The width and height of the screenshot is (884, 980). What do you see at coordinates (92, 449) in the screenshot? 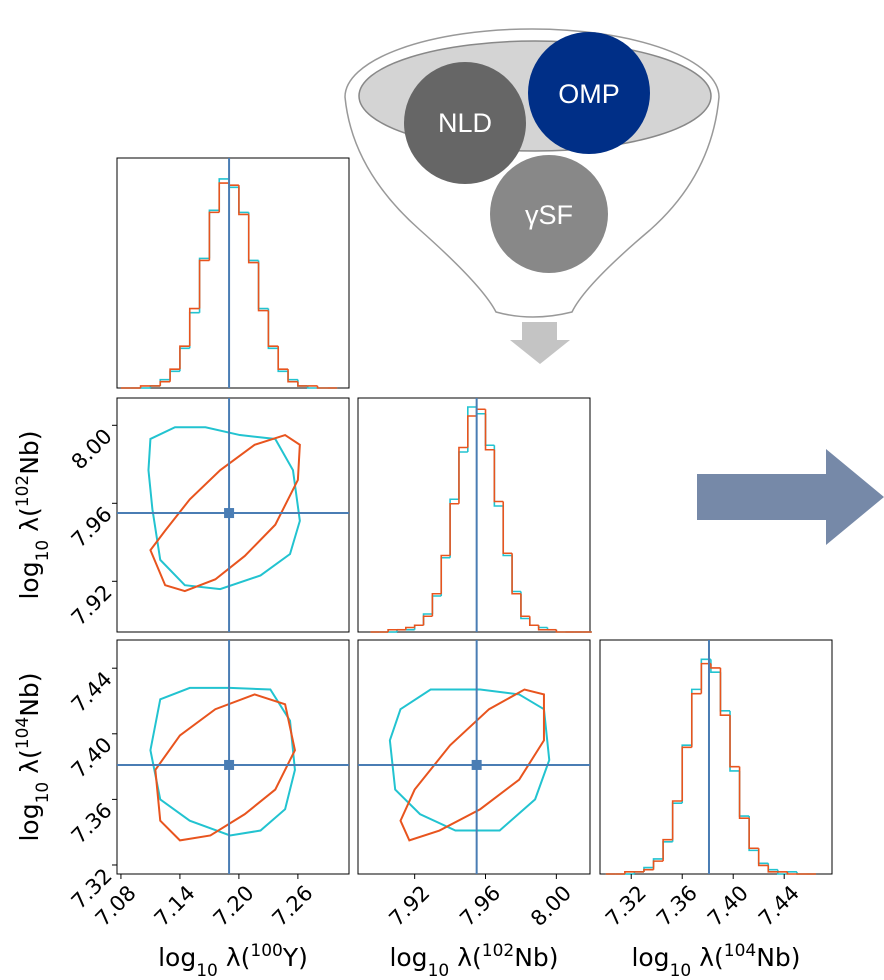
I see `y-tick-label: 8.00` at bounding box center [92, 449].